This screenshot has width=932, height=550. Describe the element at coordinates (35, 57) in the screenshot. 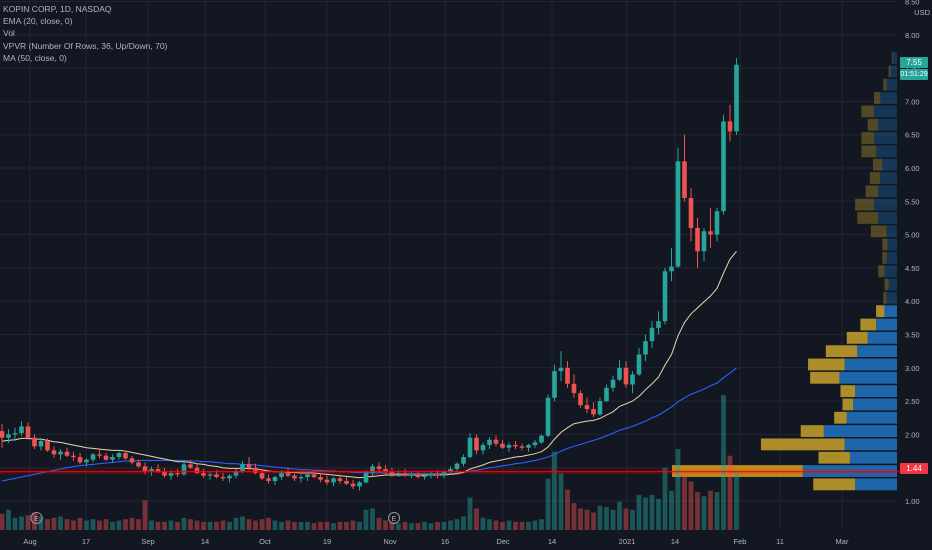

I see `legend-ma: MA (50, close, 0)` at that location.